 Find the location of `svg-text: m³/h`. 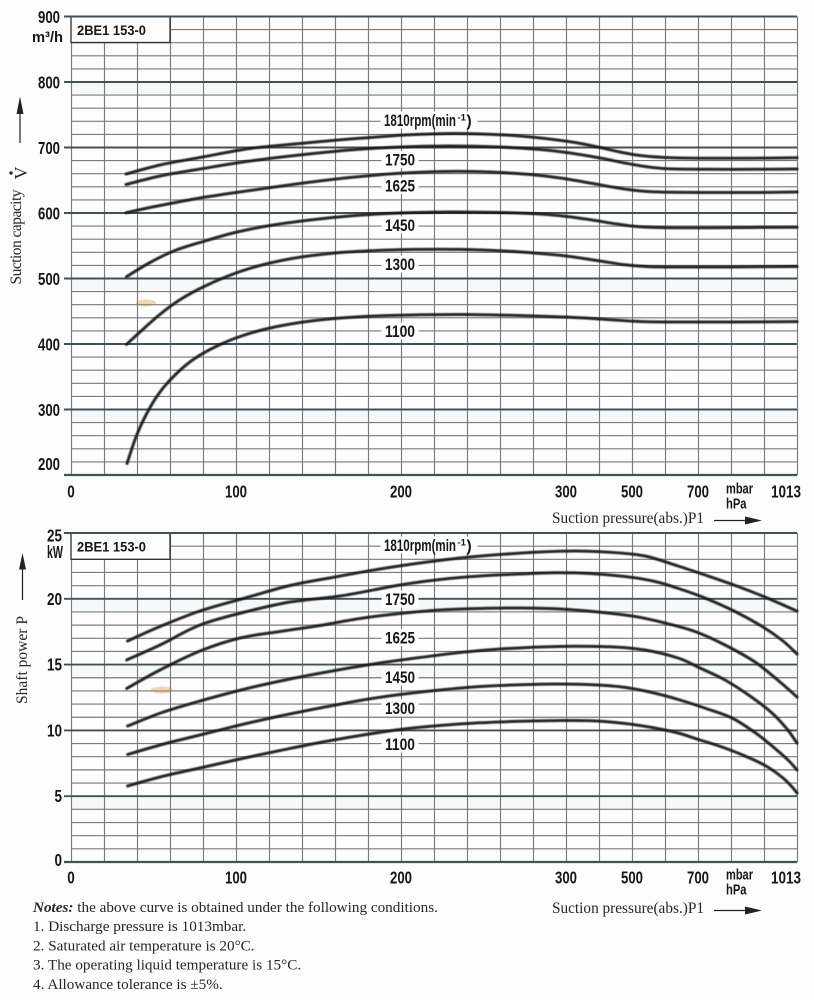

svg-text: m³/h is located at coordinates (47, 38).